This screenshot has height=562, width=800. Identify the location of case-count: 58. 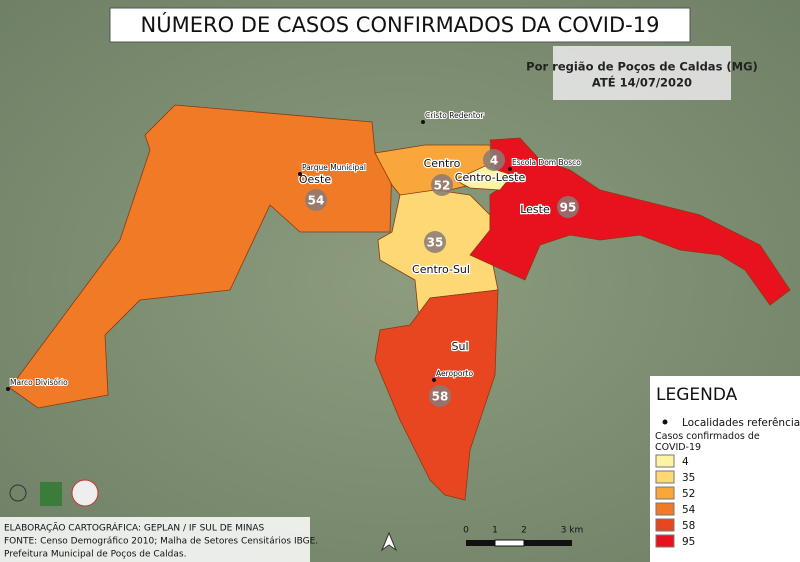
(440, 397).